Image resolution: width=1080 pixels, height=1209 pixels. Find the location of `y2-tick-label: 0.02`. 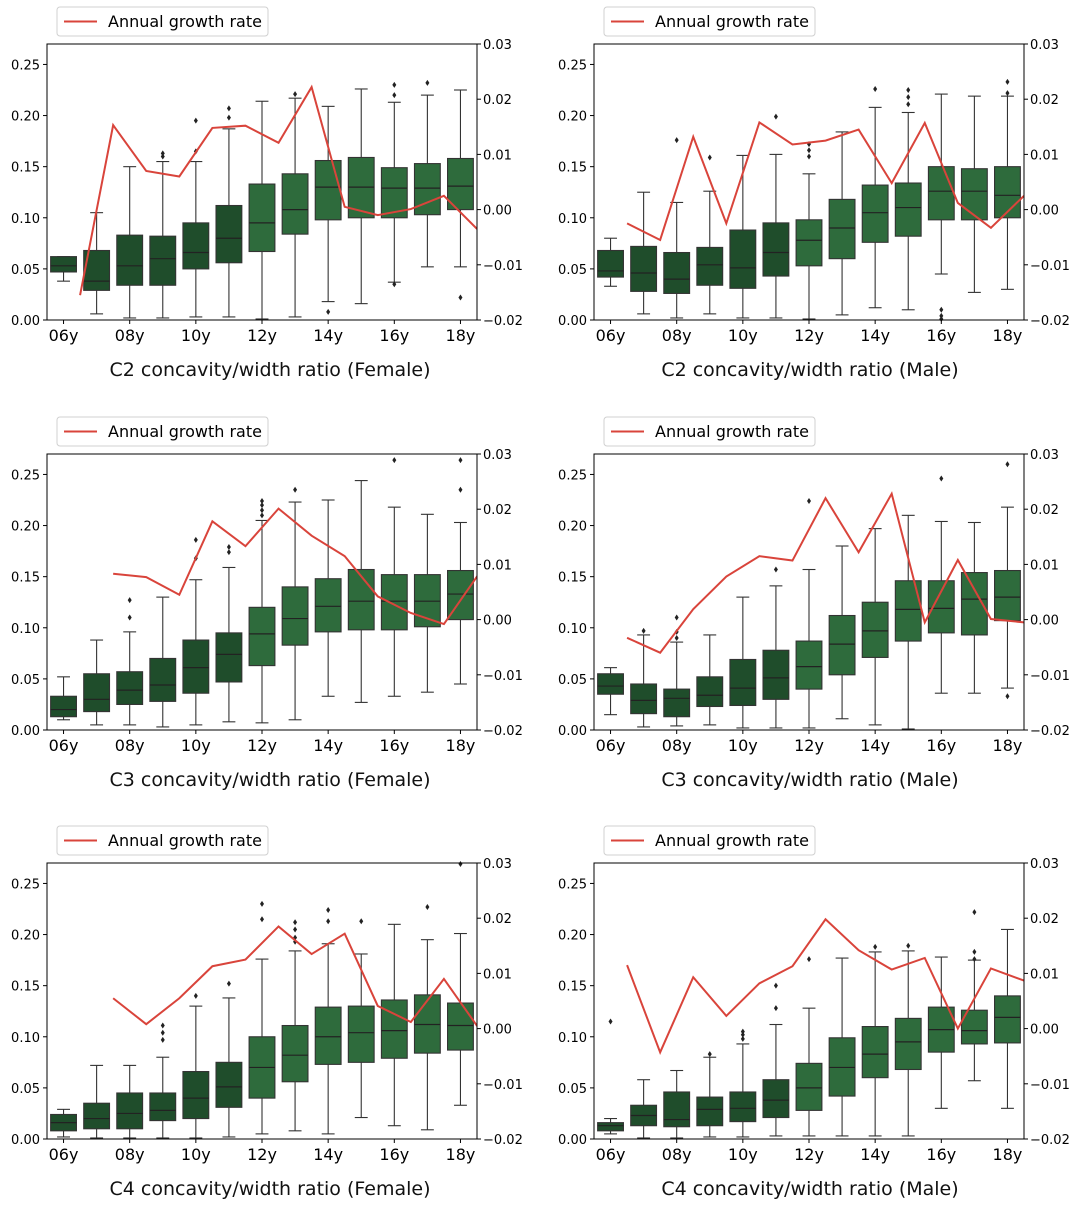

y2-tick-label: 0.02 is located at coordinates (1044, 919).